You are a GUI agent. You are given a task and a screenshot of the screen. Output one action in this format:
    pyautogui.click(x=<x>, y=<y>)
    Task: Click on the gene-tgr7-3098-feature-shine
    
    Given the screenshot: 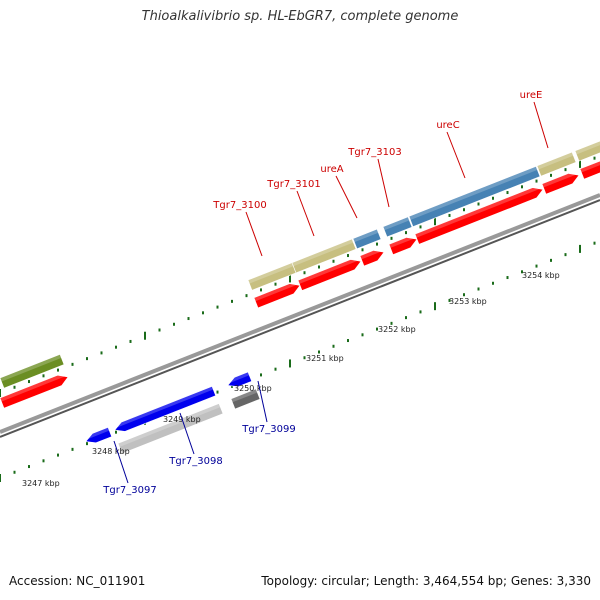 What is the action you would take?
    pyautogui.click(x=169, y=425)
    